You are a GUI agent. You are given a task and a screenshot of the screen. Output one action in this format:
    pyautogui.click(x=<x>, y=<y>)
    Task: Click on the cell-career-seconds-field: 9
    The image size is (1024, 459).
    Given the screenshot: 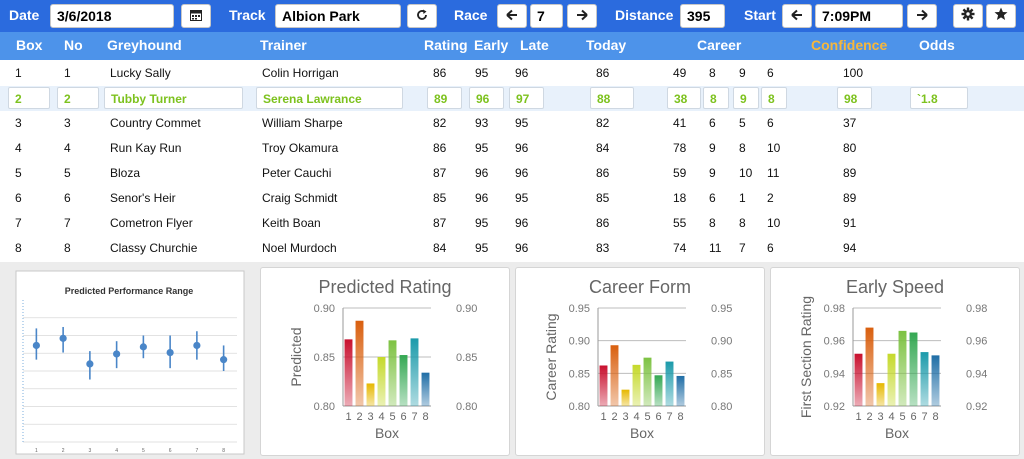 What is the action you would take?
    pyautogui.click(x=746, y=98)
    